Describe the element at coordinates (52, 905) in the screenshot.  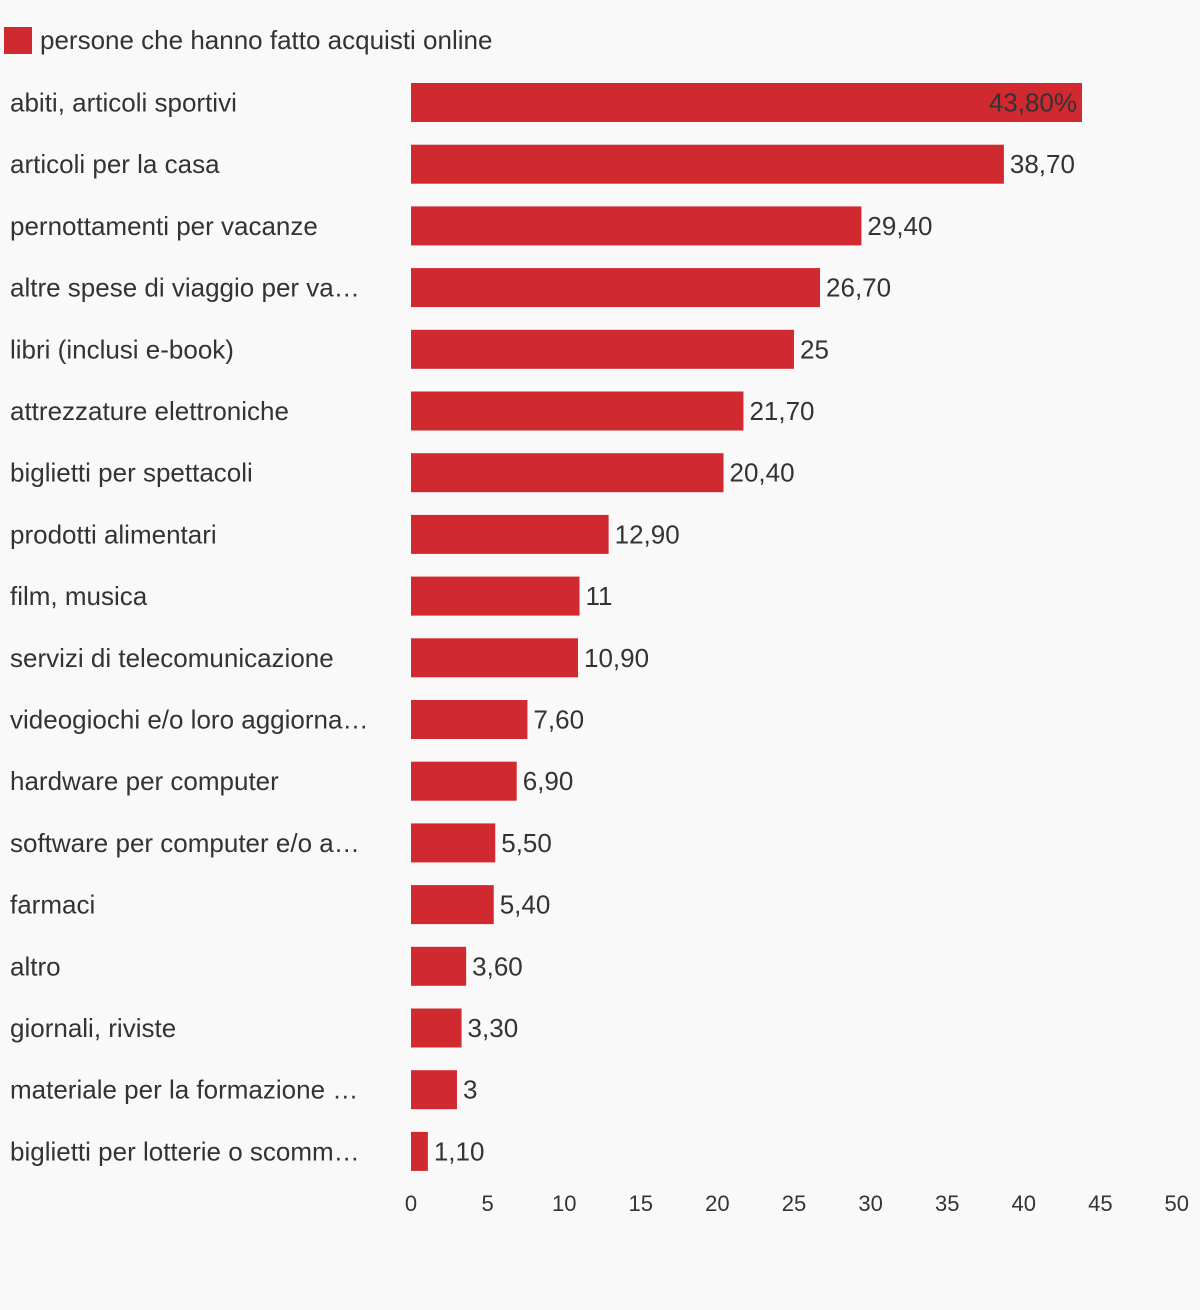
I see `category-label: farmaci` at that location.